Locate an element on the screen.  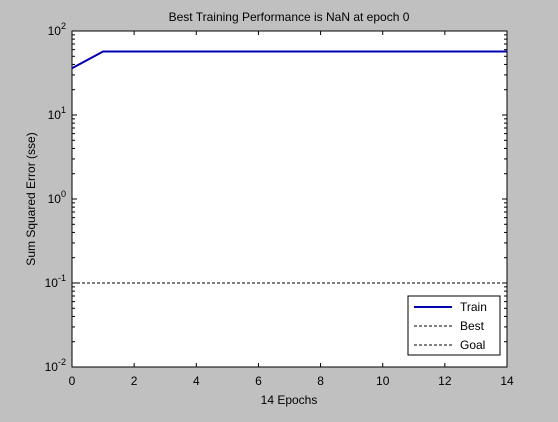
x-tick-label: 6 is located at coordinates (258, 381).